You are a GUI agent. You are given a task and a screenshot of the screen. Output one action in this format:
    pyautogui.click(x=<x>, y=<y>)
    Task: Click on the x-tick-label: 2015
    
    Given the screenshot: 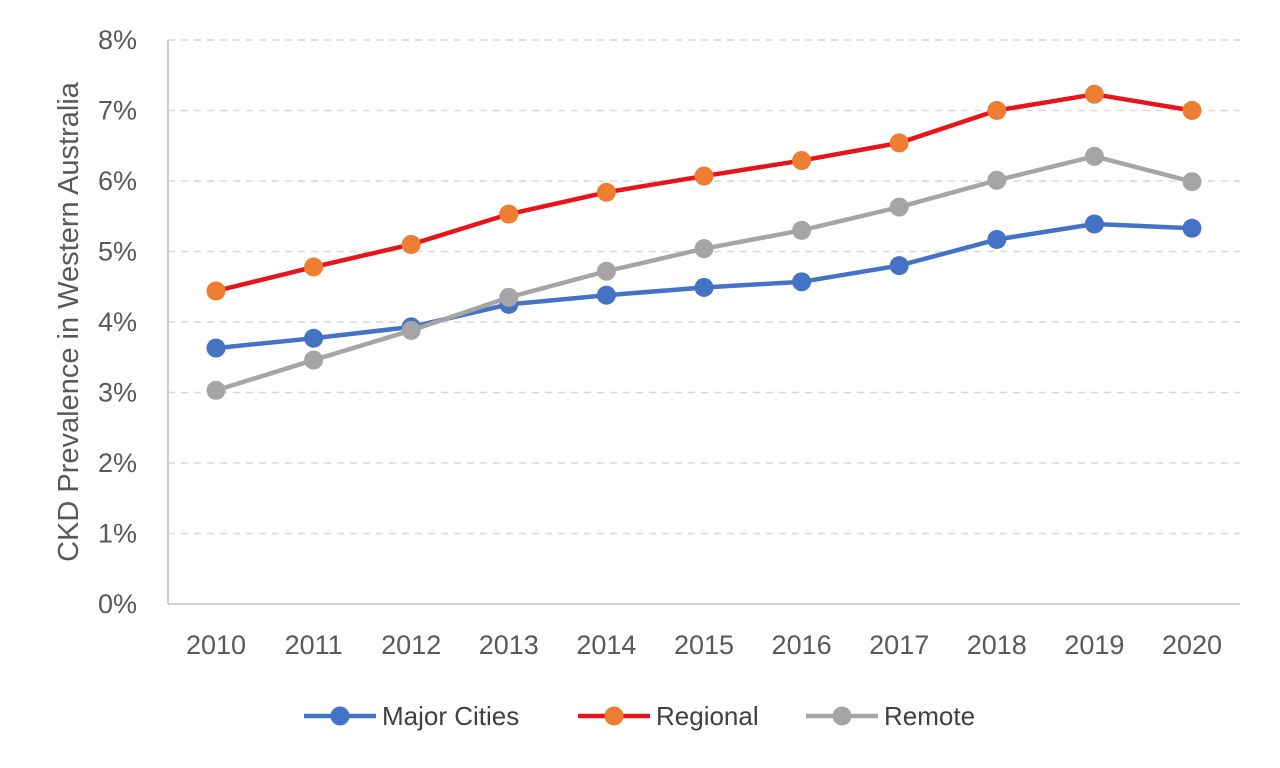 What is the action you would take?
    pyautogui.click(x=704, y=645)
    